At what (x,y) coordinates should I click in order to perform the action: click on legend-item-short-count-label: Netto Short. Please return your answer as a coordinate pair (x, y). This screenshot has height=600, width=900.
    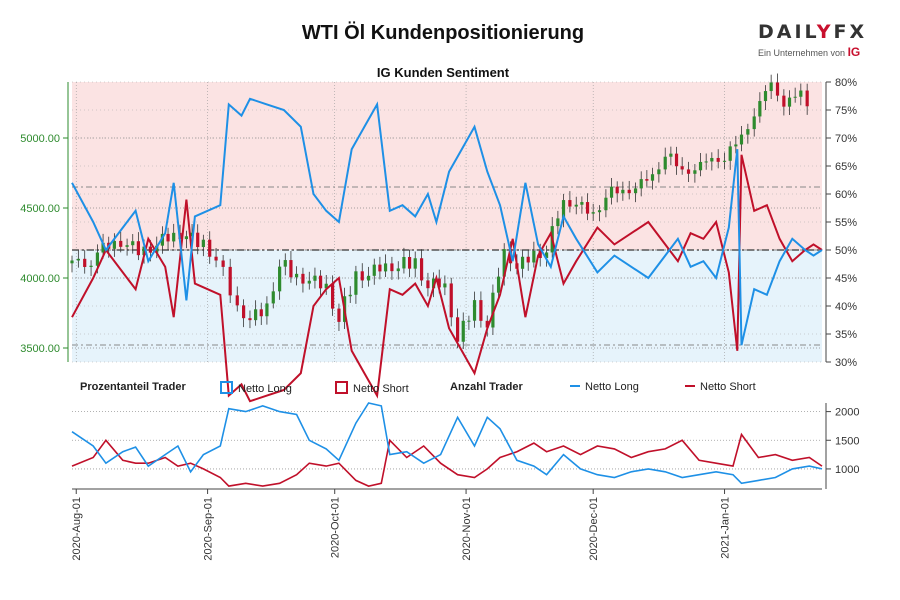
    Looking at the image, I should click on (728, 387).